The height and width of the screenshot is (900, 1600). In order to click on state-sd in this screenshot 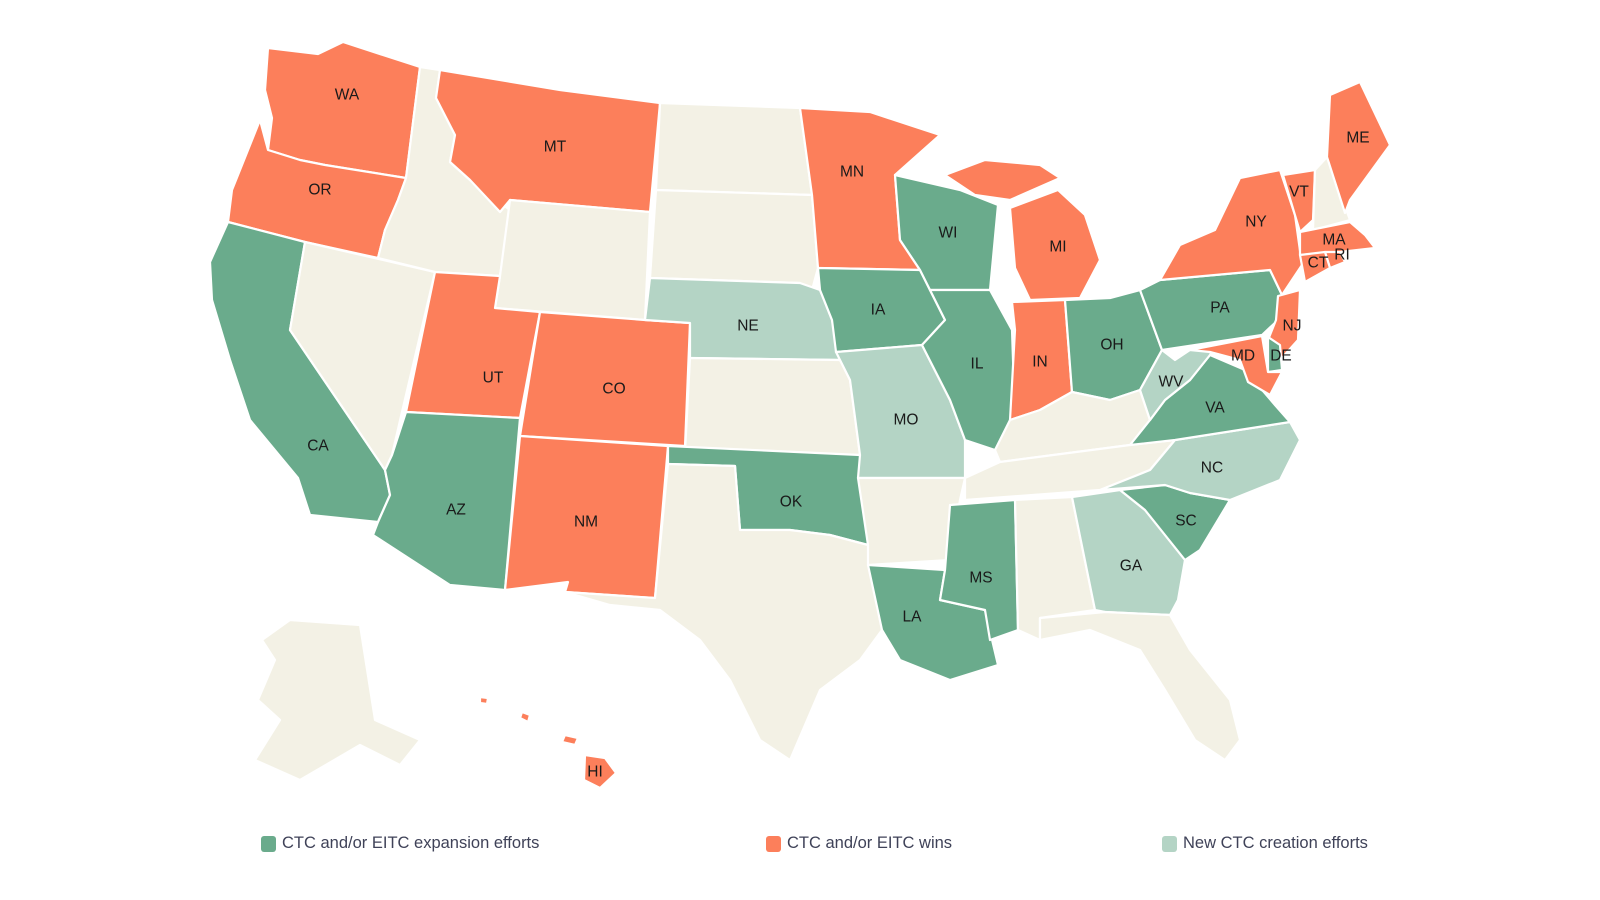, I will do `click(734, 240)`.